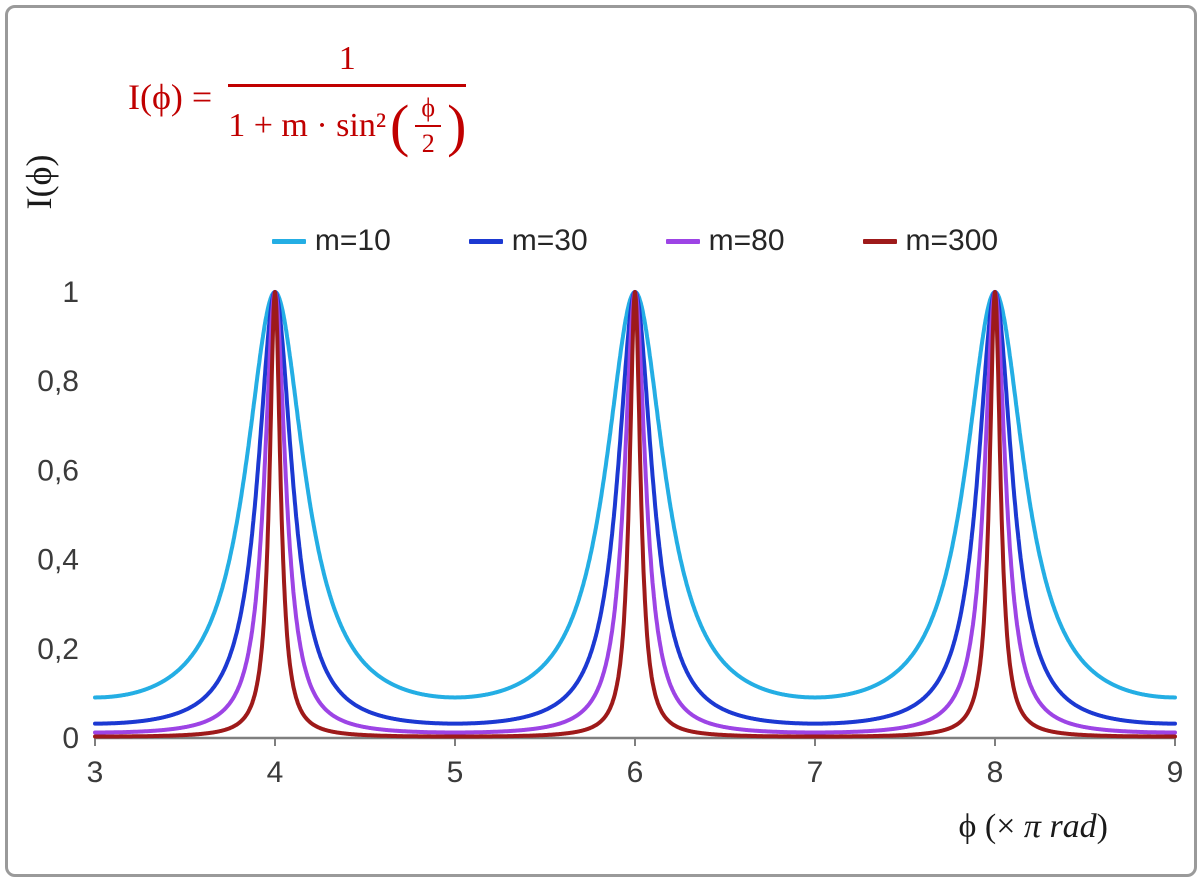 This screenshot has height=880, width=1200. Describe the element at coordinates (457, 125) in the screenshot. I see `close-paren: )` at that location.